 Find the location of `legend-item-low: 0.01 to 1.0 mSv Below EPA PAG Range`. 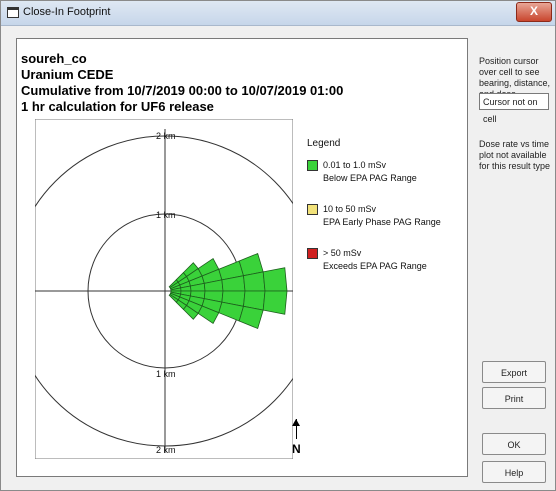

legend-item-low: 0.01 to 1.0 mSv Below EPA PAG Range is located at coordinates (374, 174).